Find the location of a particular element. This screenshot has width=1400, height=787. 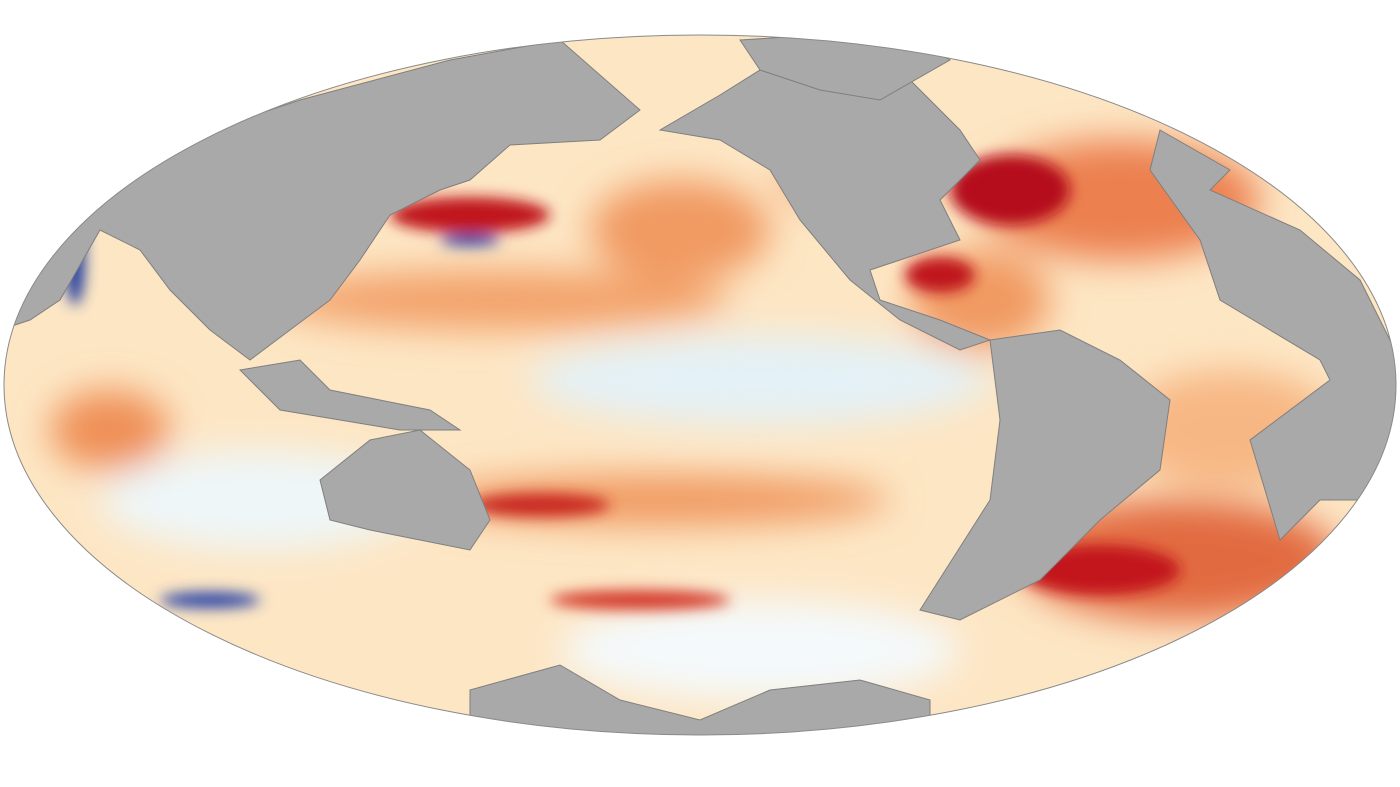

south-america is located at coordinates (1045, 475).